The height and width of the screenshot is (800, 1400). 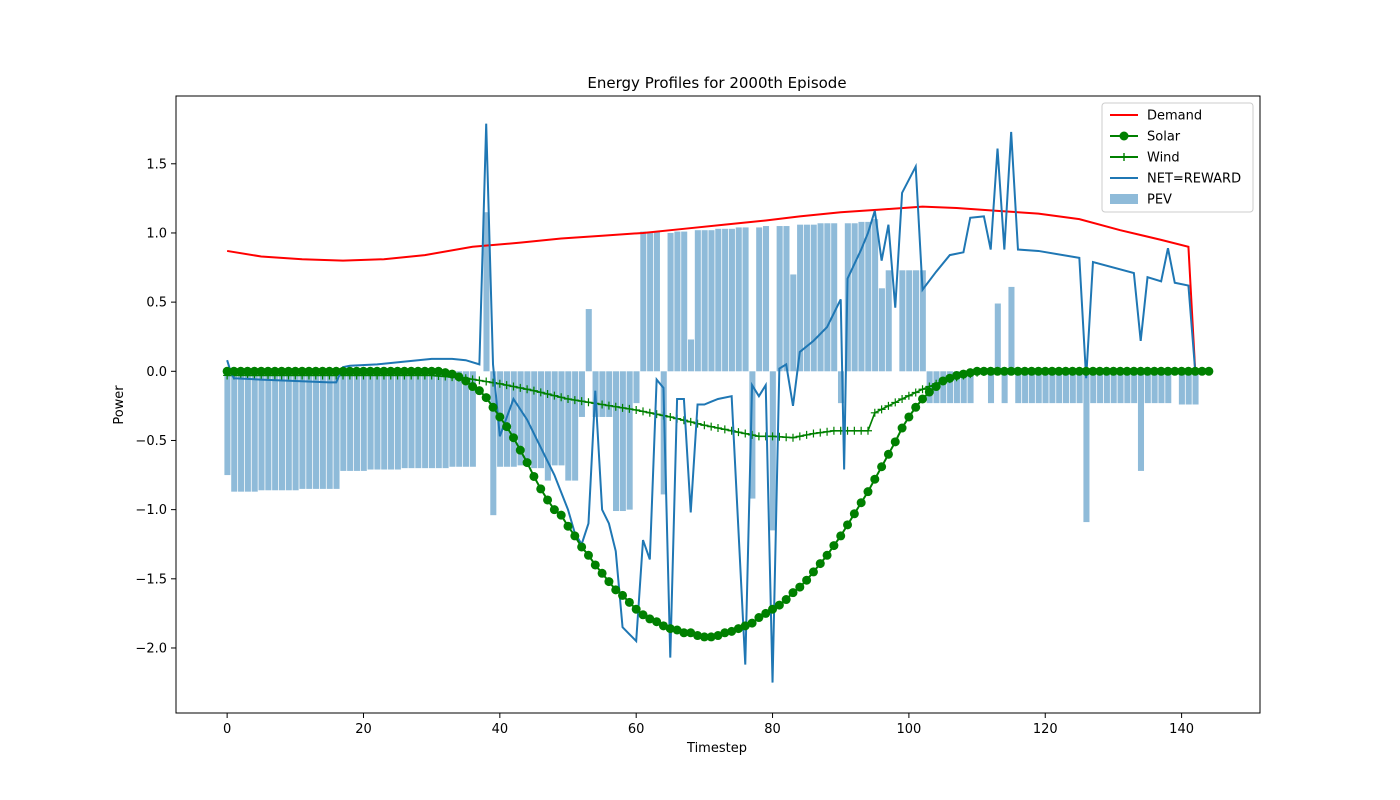 I want to click on x-tick-label: 60, so click(x=636, y=729).